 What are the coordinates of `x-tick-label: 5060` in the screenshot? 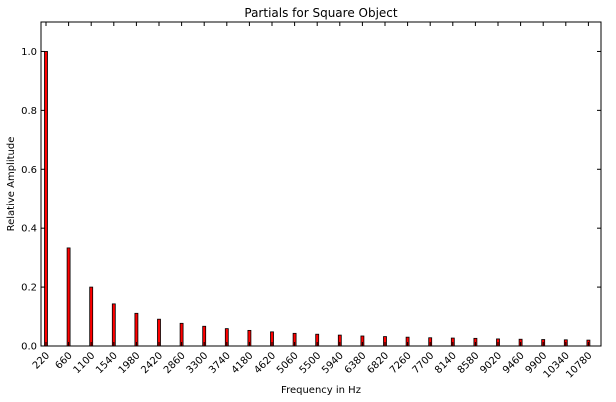 It's located at (288, 363).